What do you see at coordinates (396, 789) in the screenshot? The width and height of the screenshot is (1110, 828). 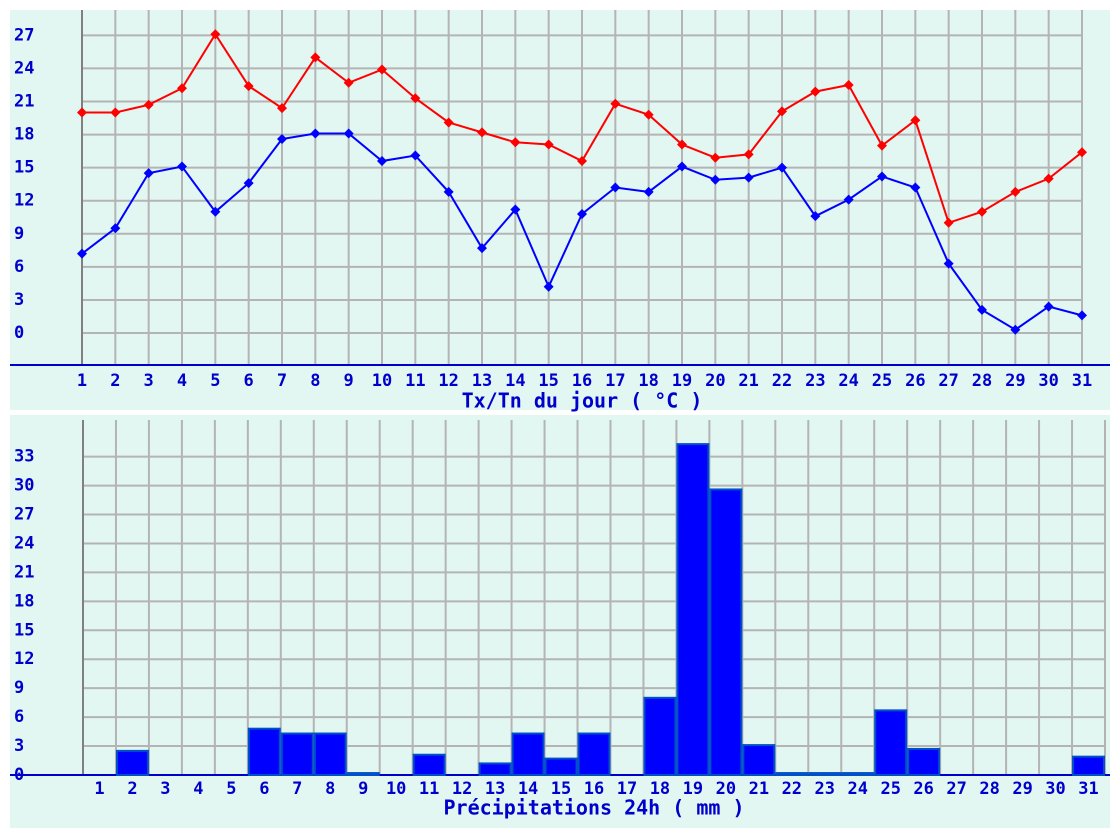 I see `x-tick-label: 10` at bounding box center [396, 789].